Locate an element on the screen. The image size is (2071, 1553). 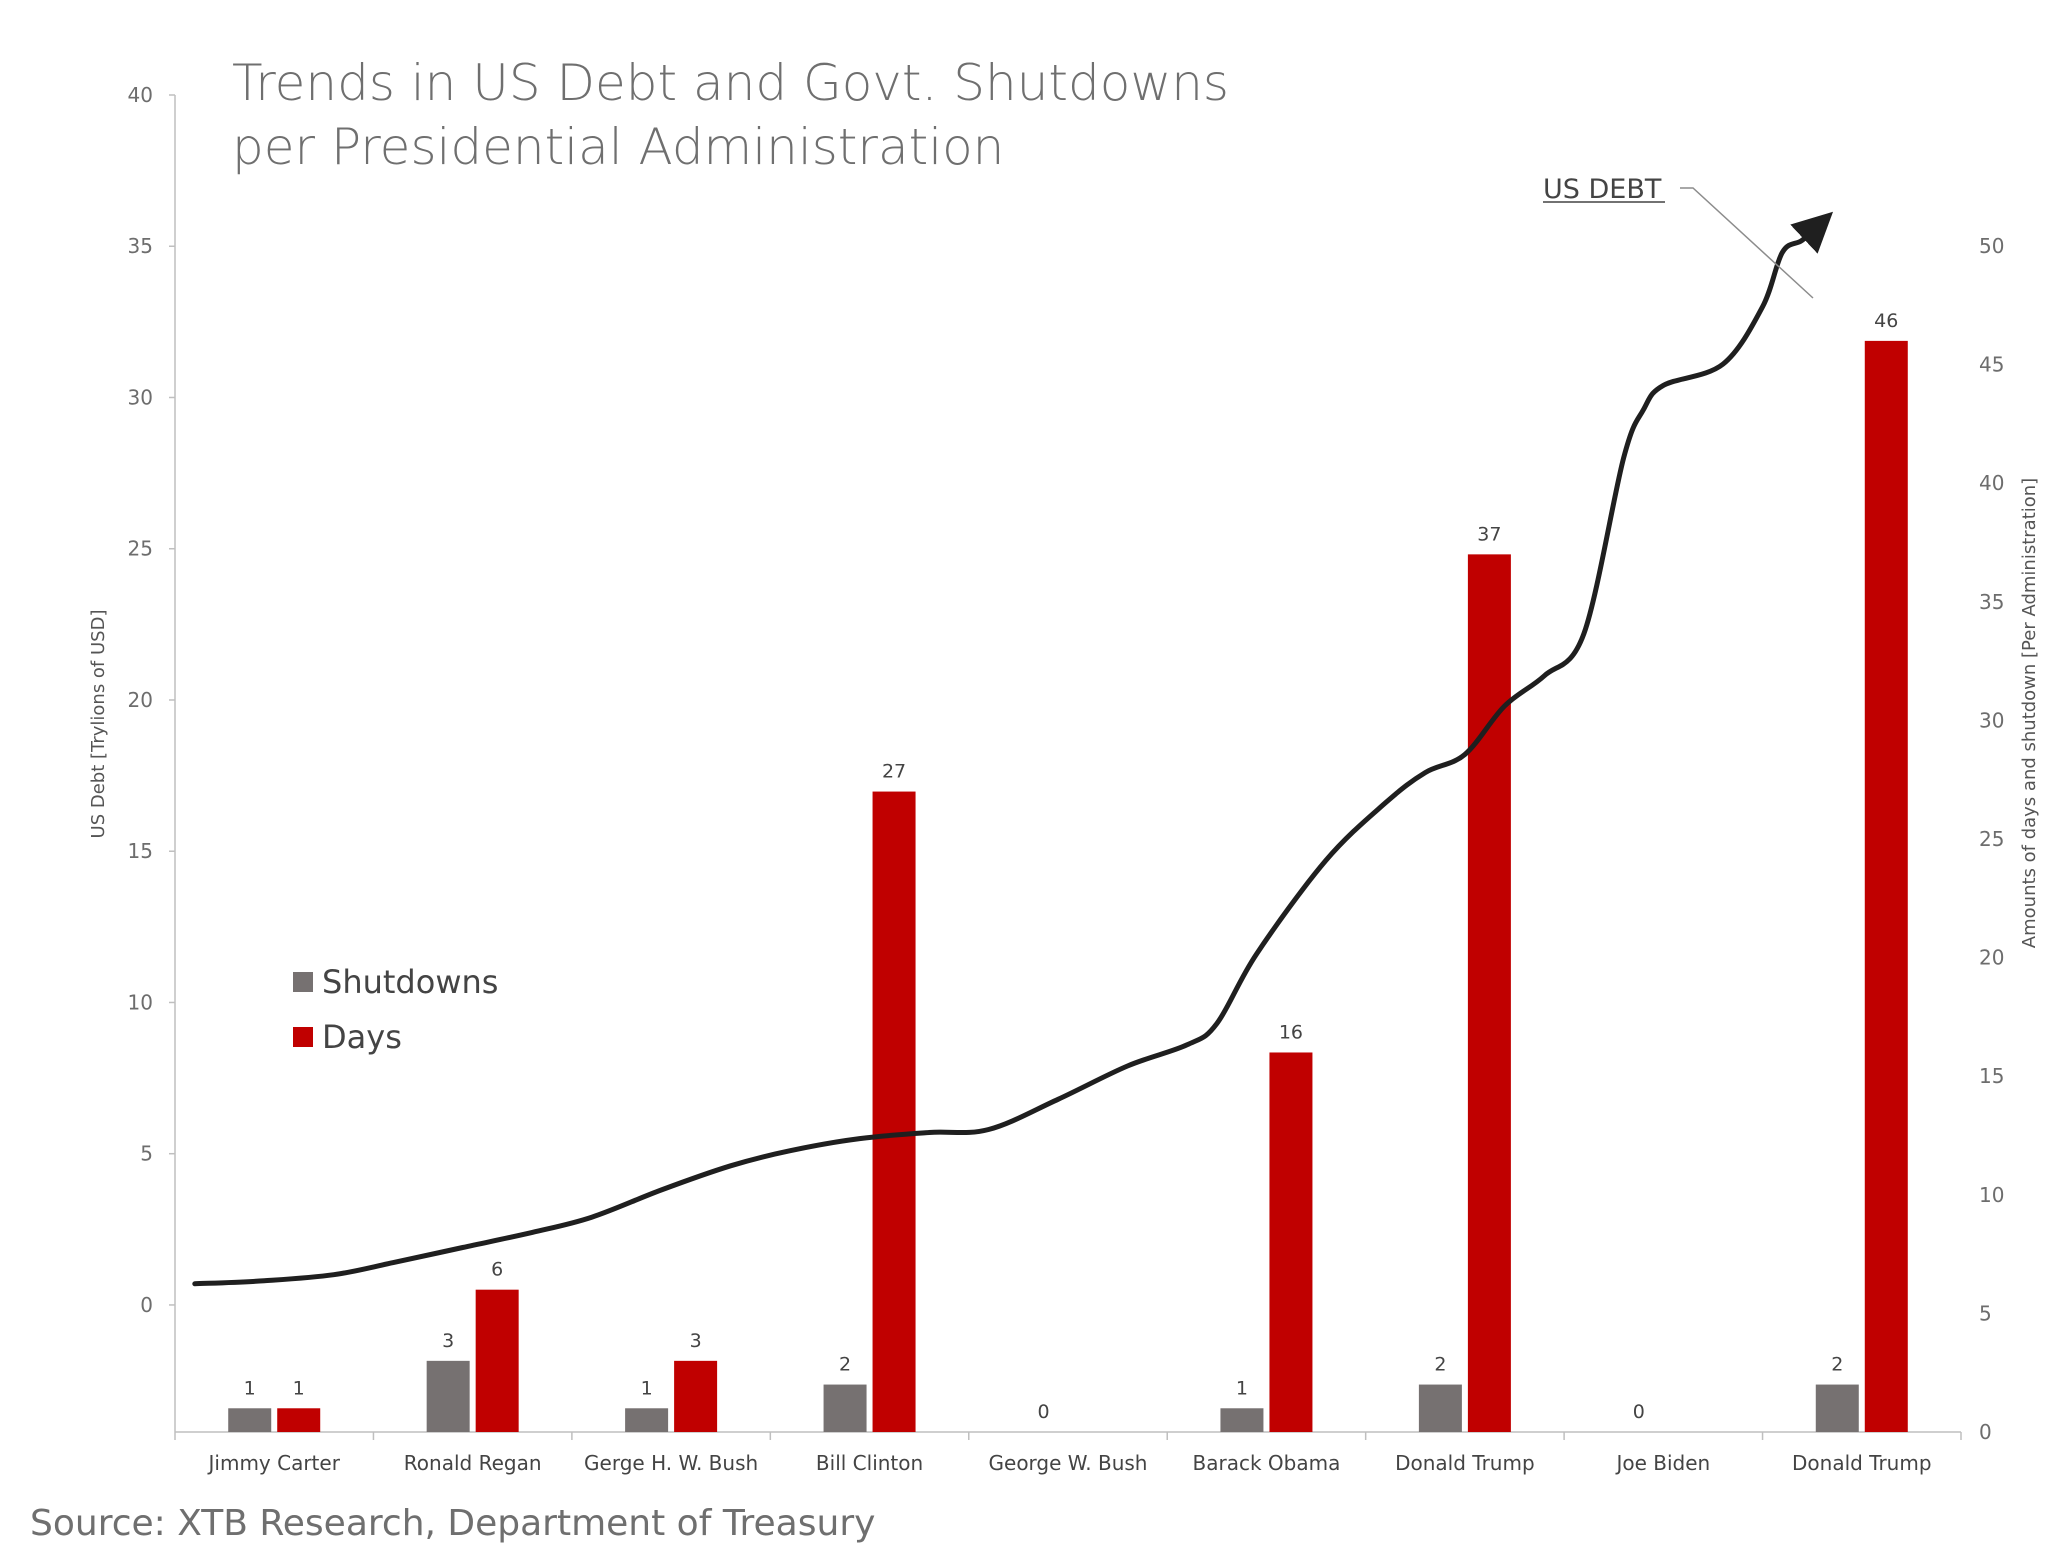
left-tick-label: 5 is located at coordinates (146, 1154).